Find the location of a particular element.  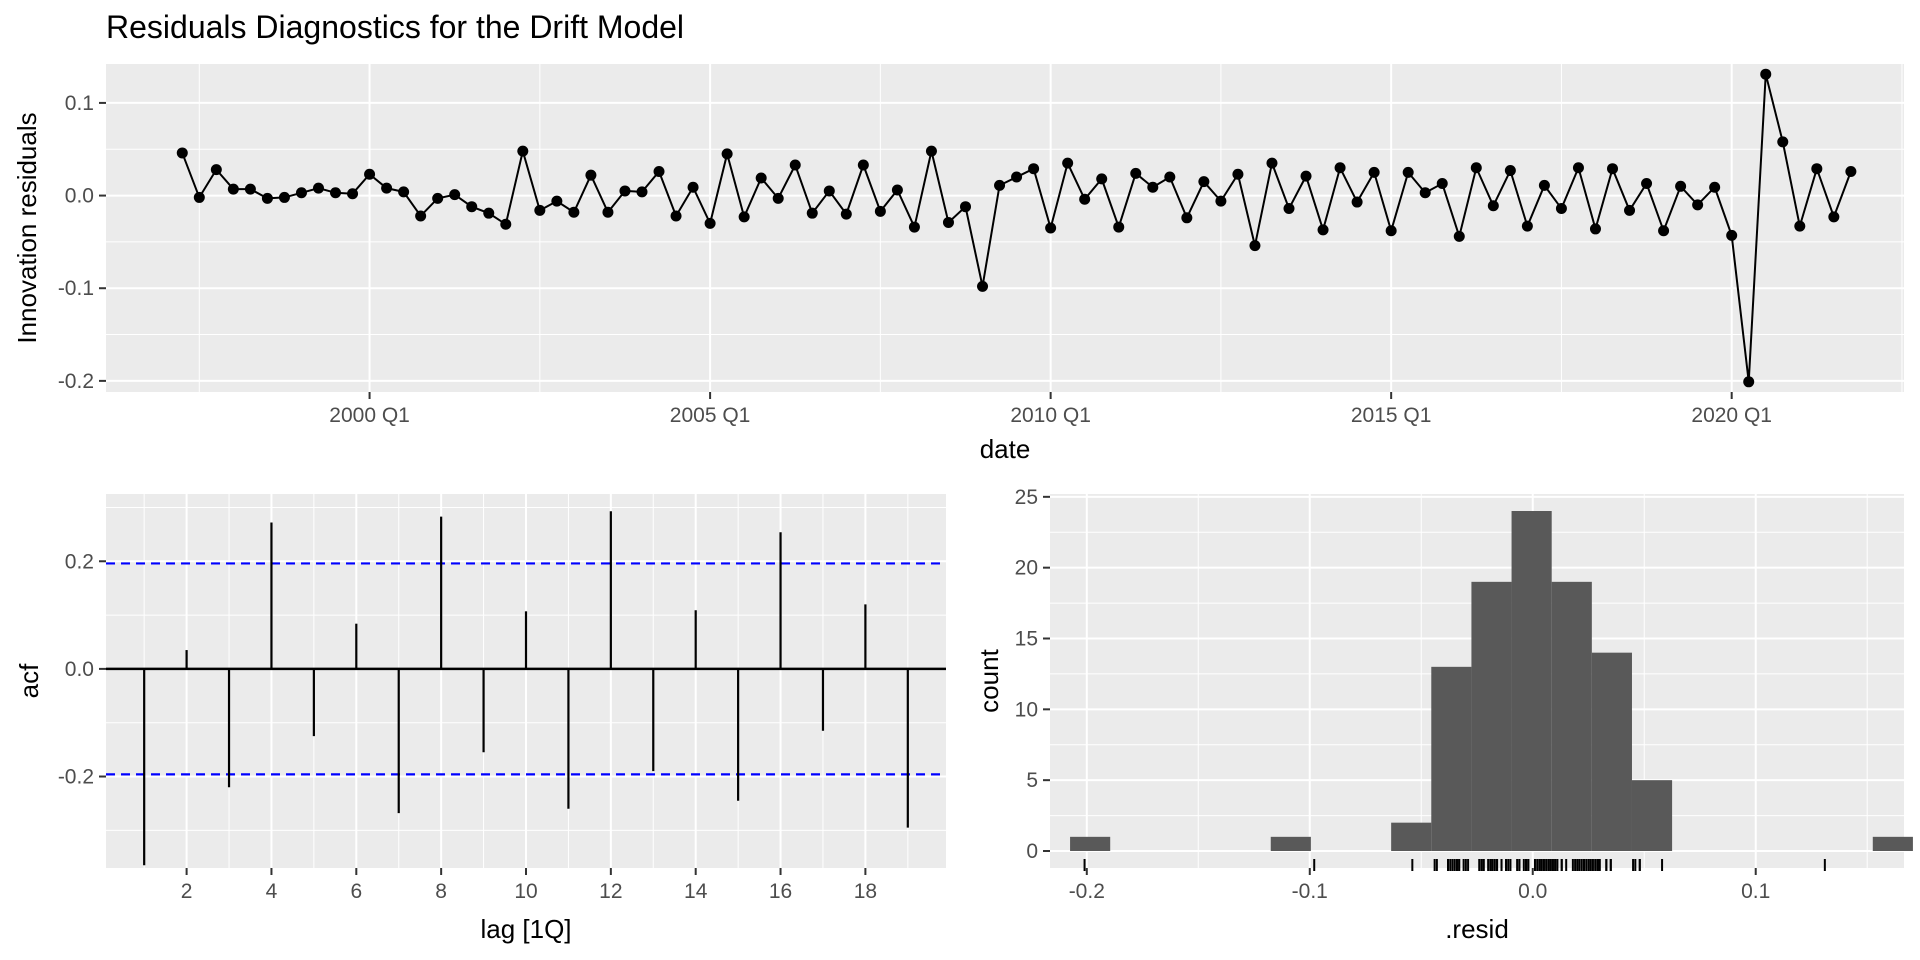

x-tick-label: -0.1 is located at coordinates (1310, 891).